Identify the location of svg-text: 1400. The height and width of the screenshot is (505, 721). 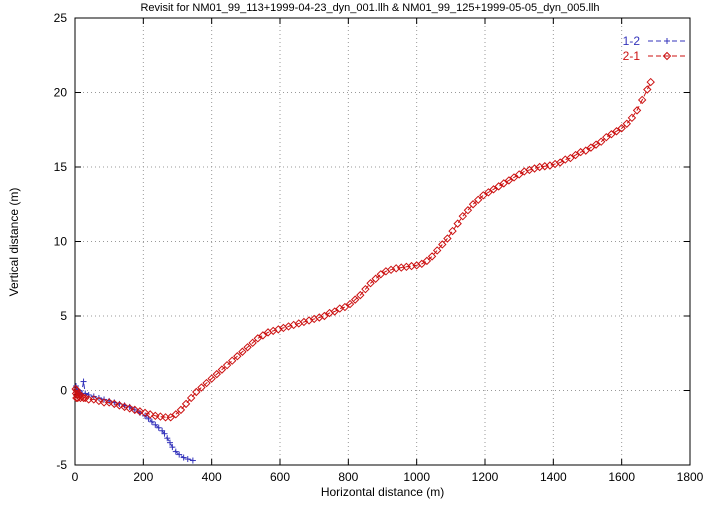
(553, 477).